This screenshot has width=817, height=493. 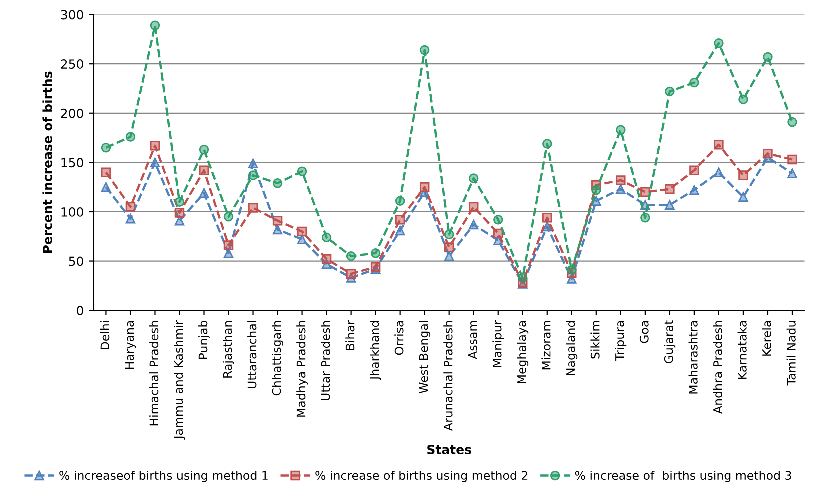 What do you see at coordinates (693, 357) in the screenshot?
I see `x-tick-label: Maharashtra` at bounding box center [693, 357].